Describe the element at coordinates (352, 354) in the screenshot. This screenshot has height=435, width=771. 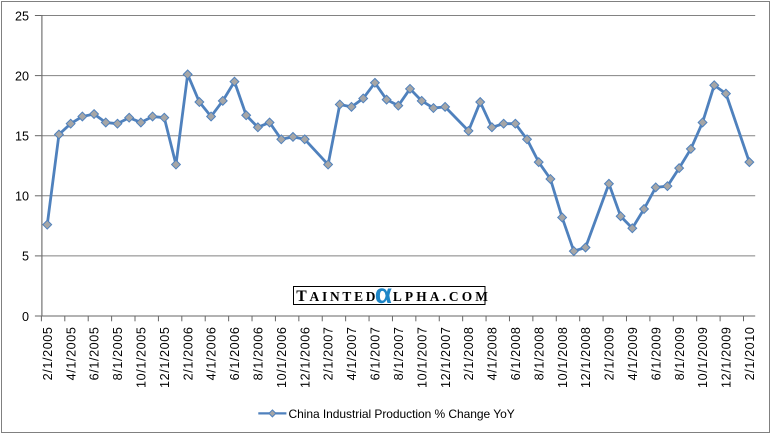
I see `svg-text: 4/1/2007` at that location.